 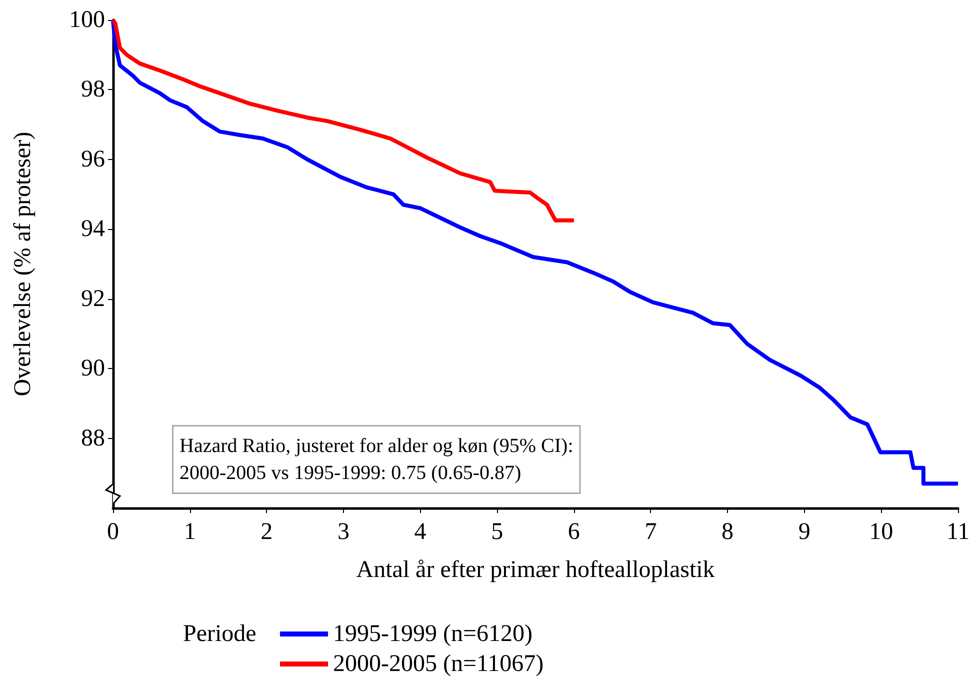 What do you see at coordinates (804, 532) in the screenshot?
I see `x-tick-label: 9` at bounding box center [804, 532].